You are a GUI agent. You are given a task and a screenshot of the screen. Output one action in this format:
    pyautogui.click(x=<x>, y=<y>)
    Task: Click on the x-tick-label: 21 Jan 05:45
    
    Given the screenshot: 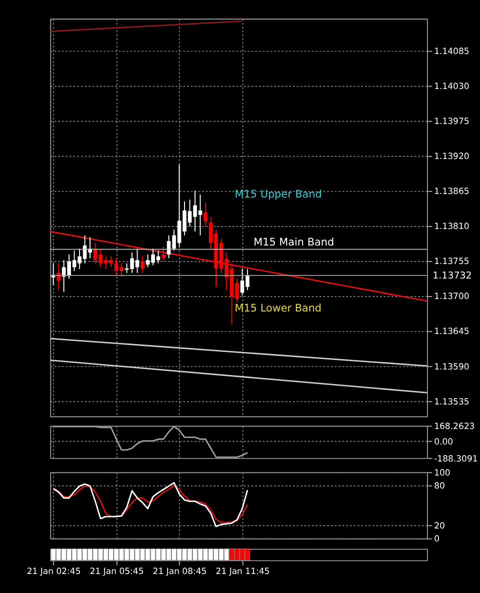 What is the action you would take?
    pyautogui.click(x=117, y=571)
    